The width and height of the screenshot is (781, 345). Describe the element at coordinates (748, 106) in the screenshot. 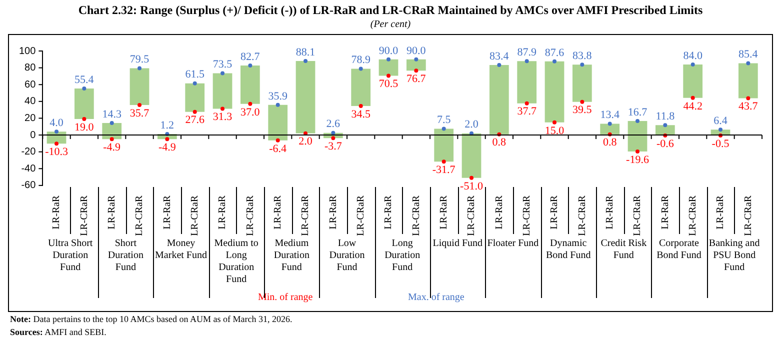

I see `data-label: 43.7` at that location.